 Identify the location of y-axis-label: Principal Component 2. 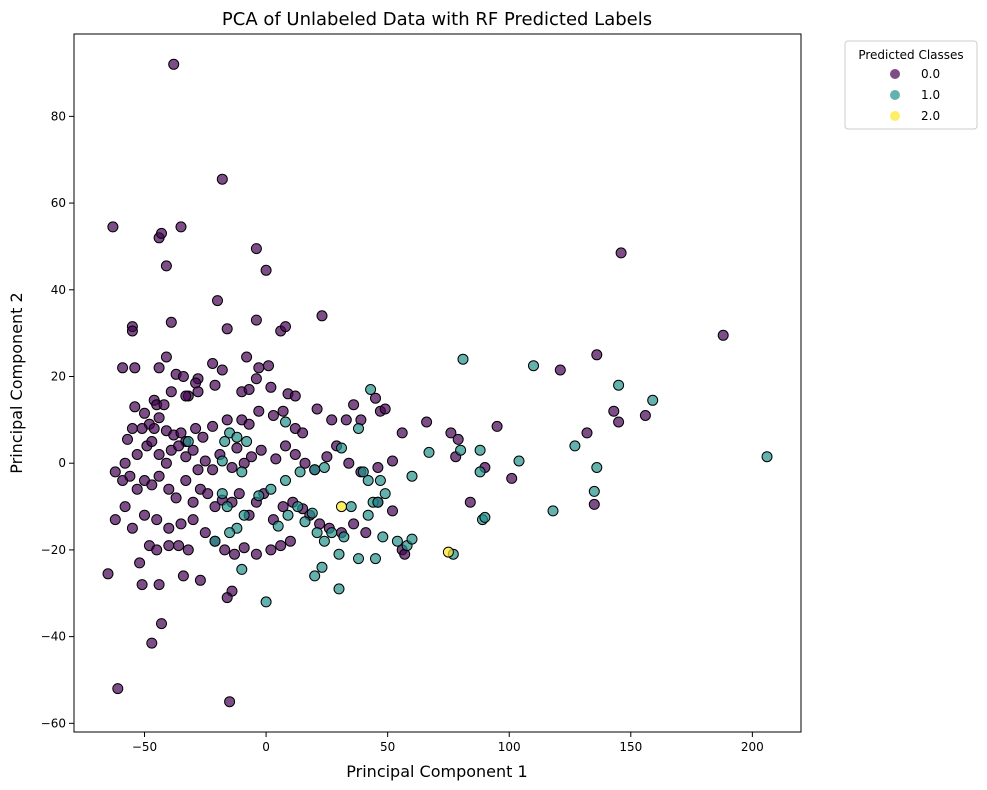
(16, 382).